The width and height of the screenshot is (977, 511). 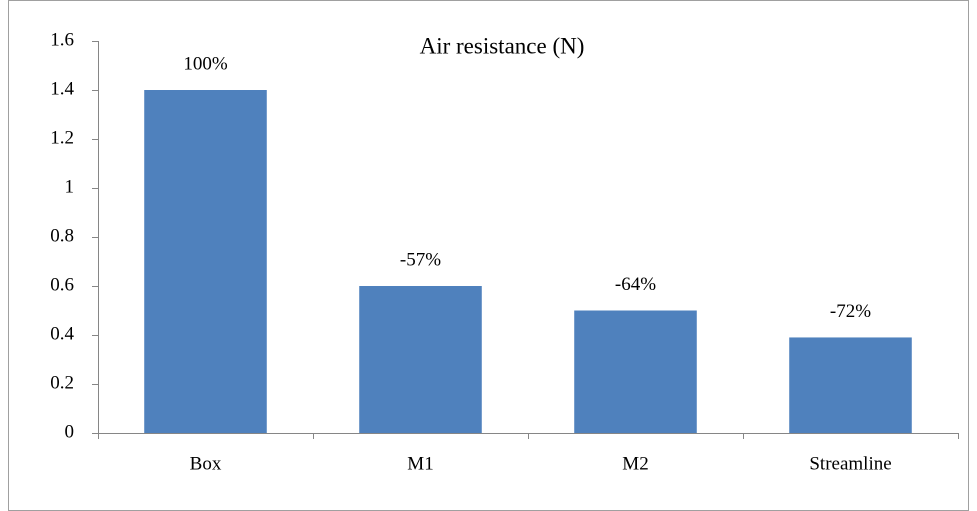 I want to click on y-tick-label: 0.2, so click(x=62, y=382).